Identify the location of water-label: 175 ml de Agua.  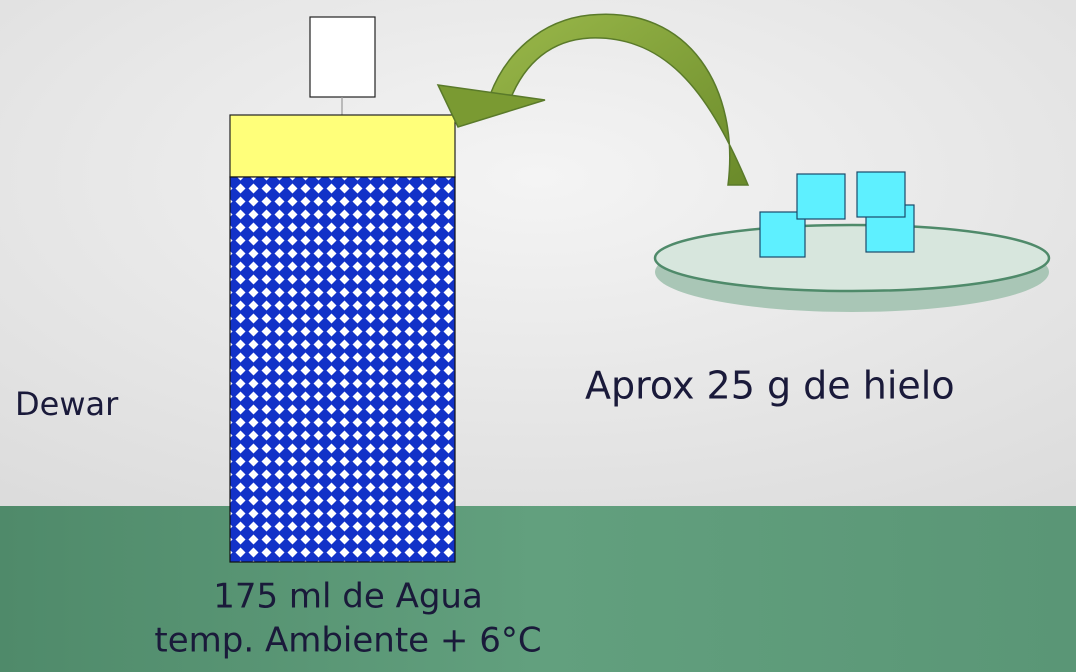
(348, 597).